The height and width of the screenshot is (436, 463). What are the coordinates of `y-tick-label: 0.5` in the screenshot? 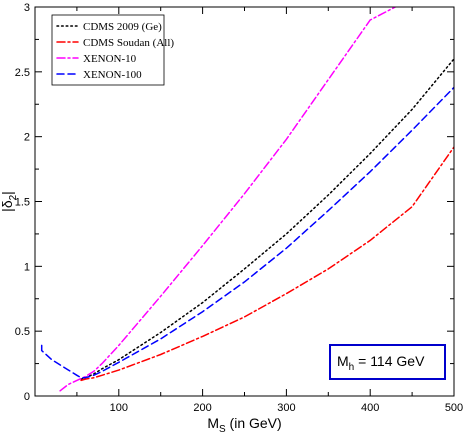 It's located at (22, 332).